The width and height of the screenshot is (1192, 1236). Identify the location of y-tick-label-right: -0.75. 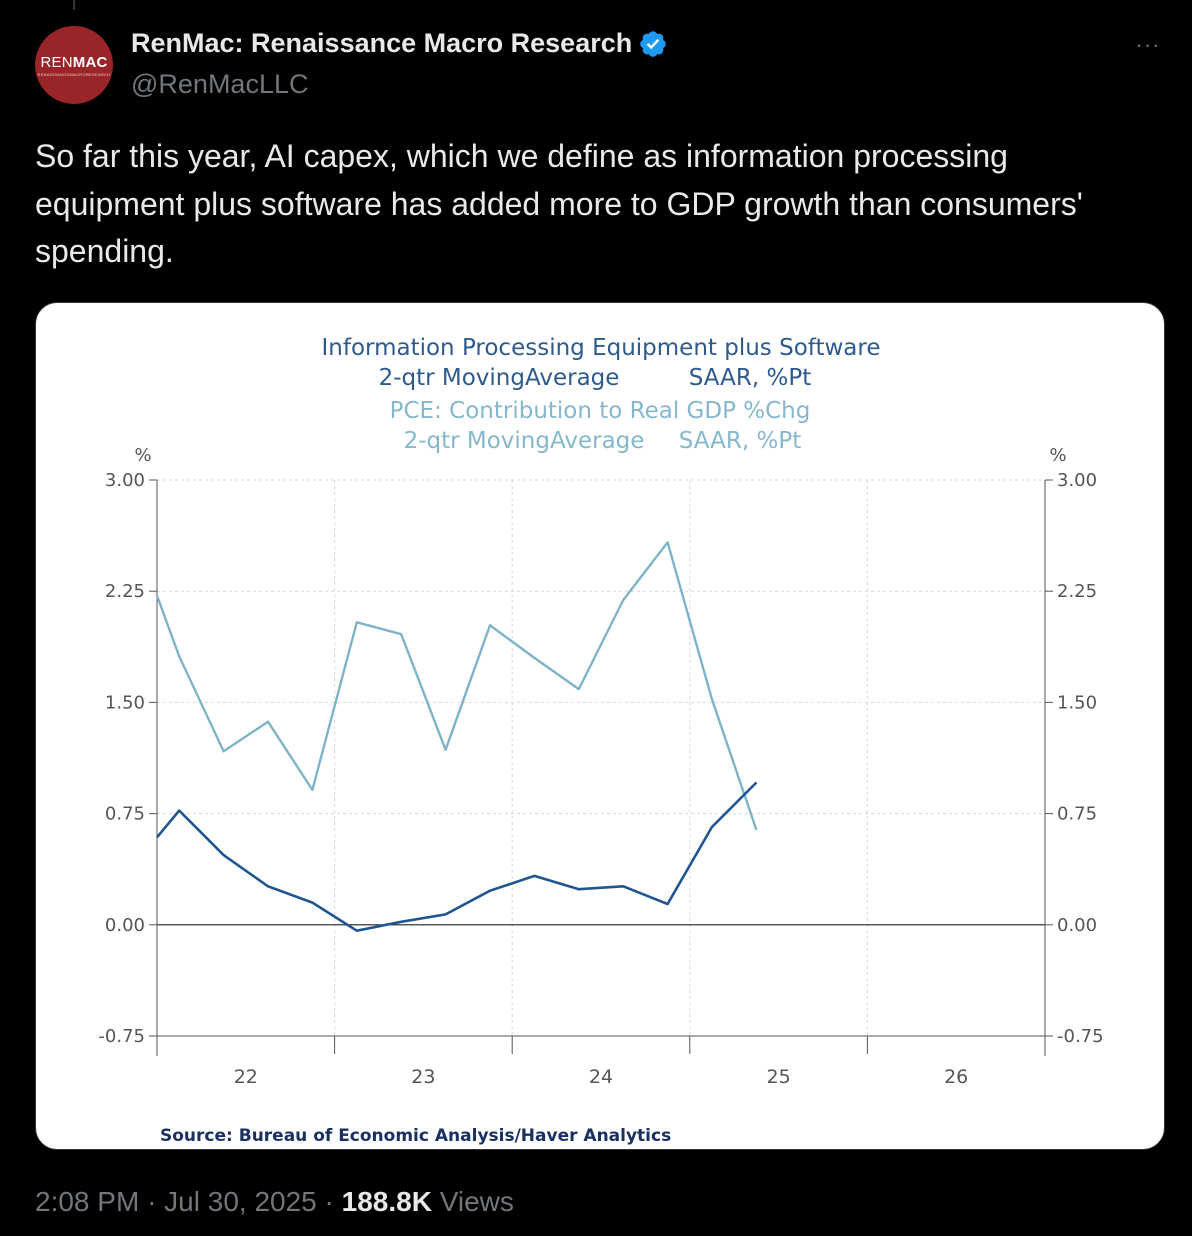
(1080, 1036).